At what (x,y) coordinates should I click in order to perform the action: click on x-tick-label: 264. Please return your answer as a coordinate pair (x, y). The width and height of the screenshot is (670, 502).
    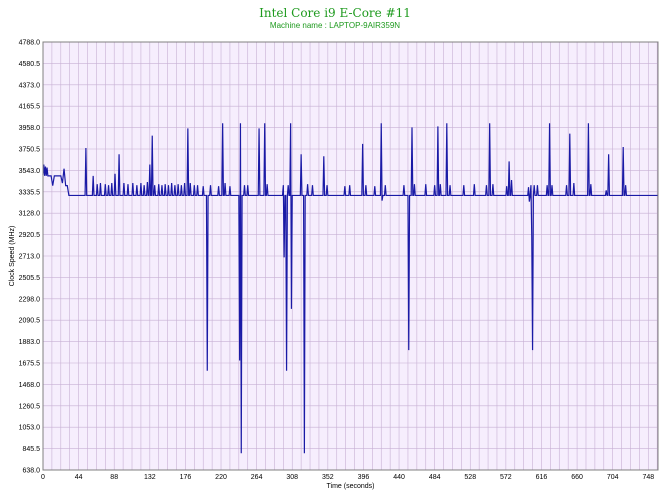
    Looking at the image, I should click on (257, 477).